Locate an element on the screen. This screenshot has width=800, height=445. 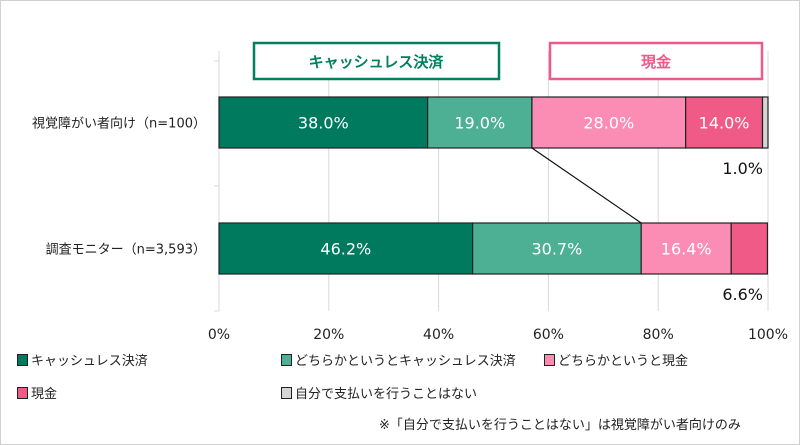
group-box-cash is located at coordinates (656, 61).